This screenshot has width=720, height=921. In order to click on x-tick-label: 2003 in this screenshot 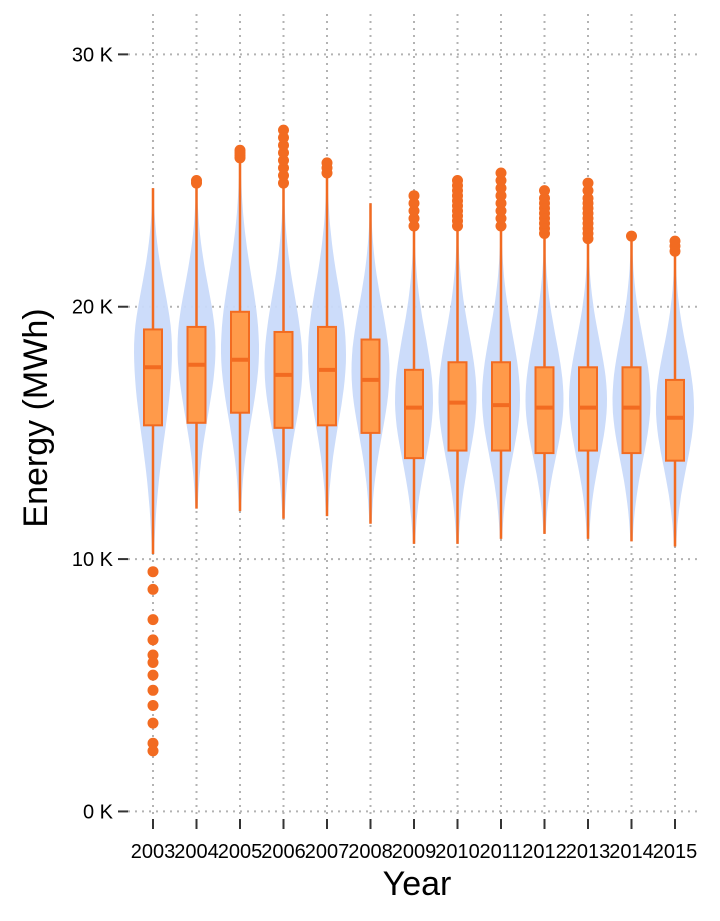, I will do `click(153, 852)`.